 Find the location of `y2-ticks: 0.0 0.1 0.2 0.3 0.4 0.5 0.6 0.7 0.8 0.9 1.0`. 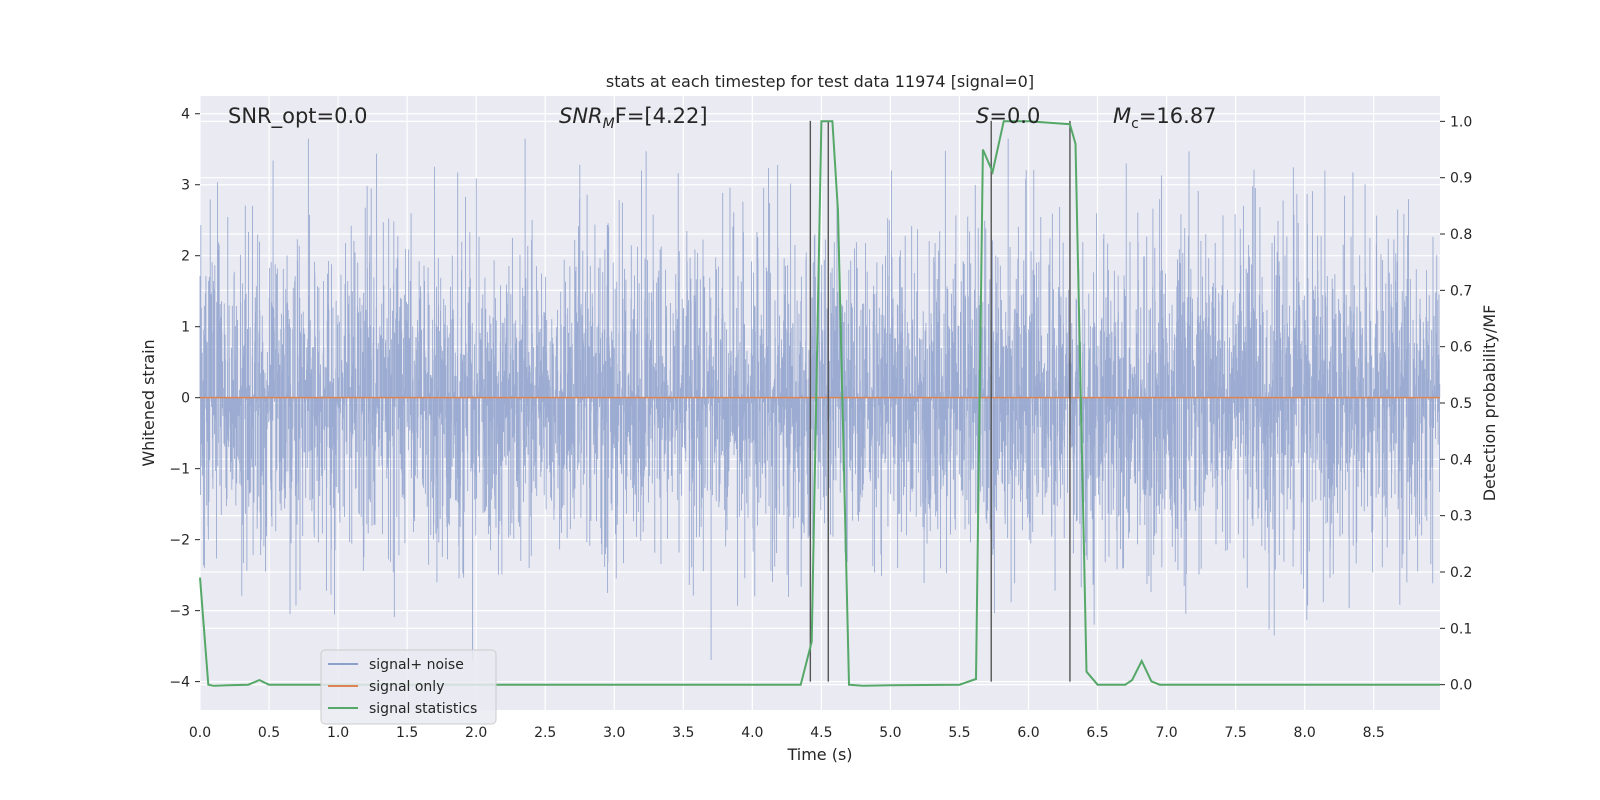

y2-ticks: 0.0 0.1 0.2 0.3 0.4 0.5 0.6 0.7 0.8 0.9 1.0 is located at coordinates (1456, 404).